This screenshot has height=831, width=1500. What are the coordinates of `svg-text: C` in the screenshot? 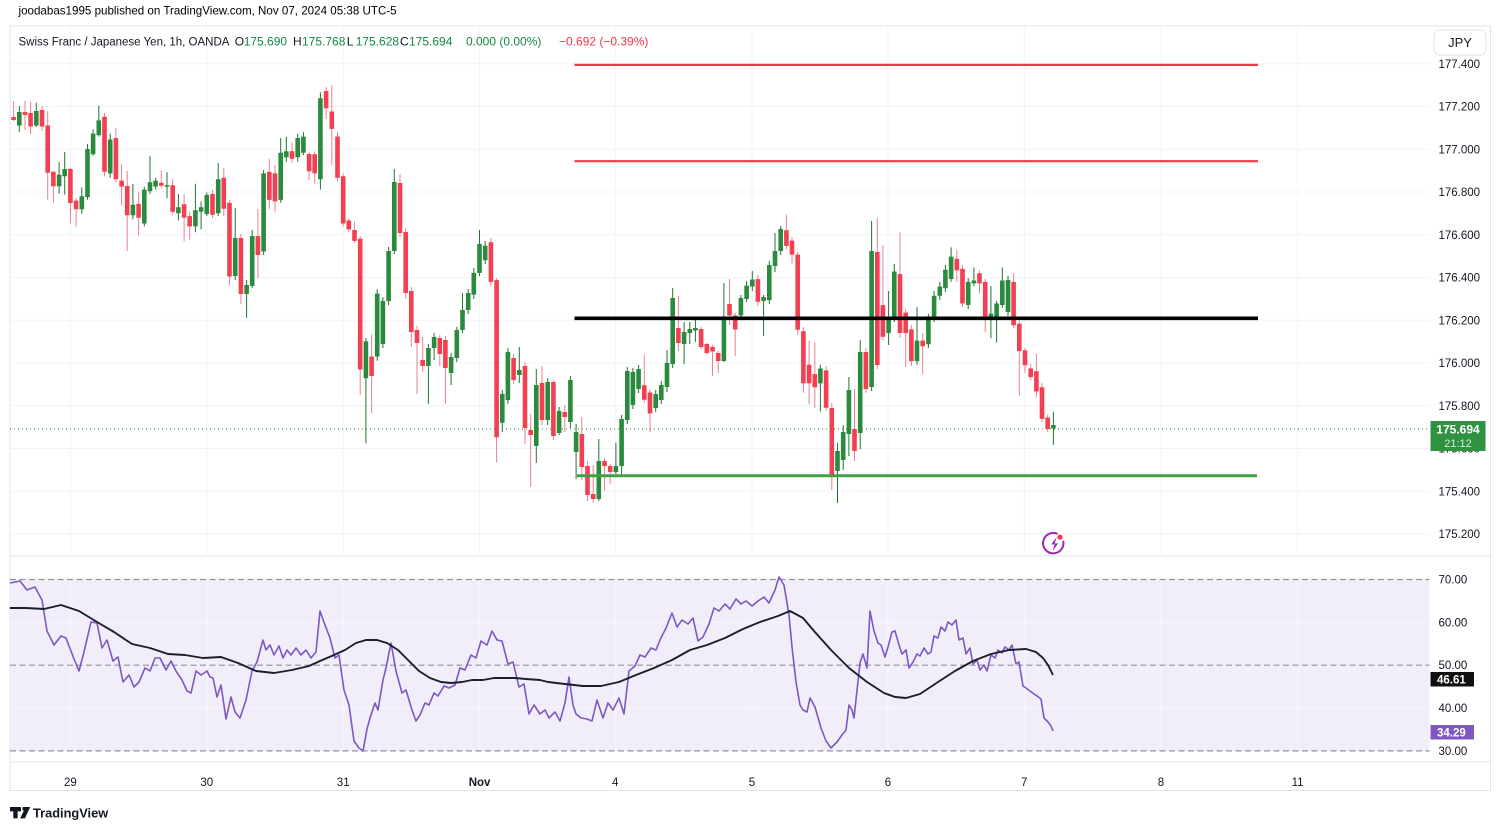 It's located at (404, 42).